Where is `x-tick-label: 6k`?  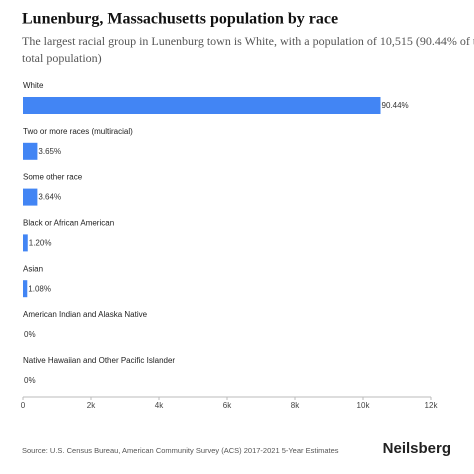 x-tick-label: 6k is located at coordinates (227, 405).